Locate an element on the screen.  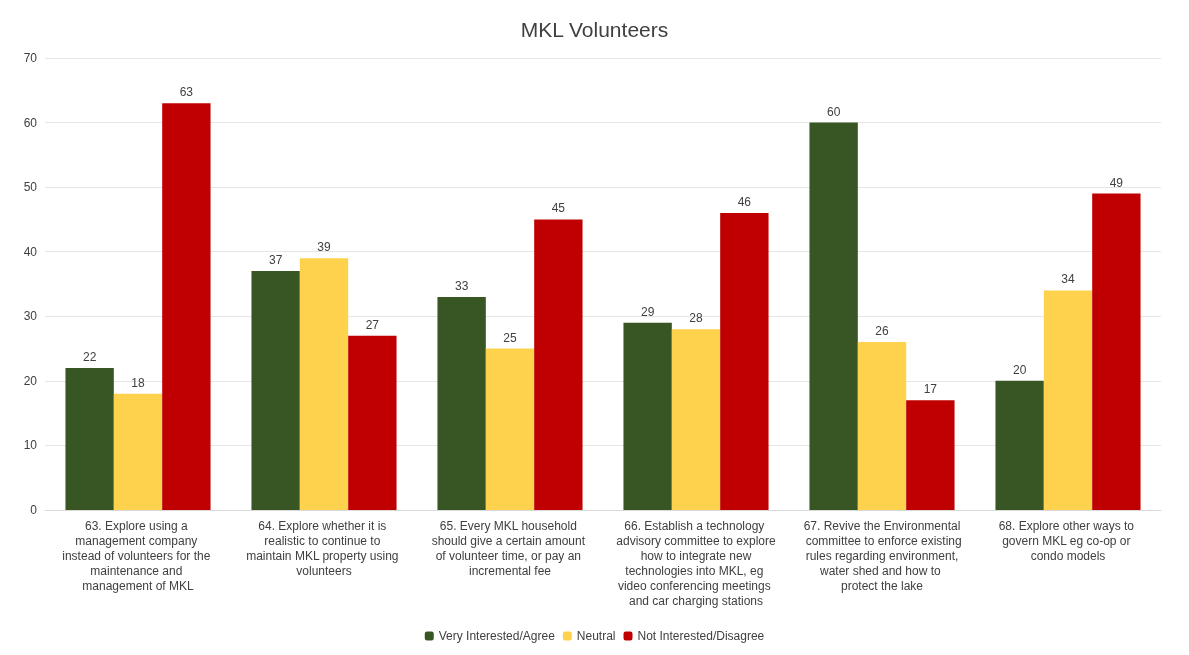
data-label: 27 is located at coordinates (372, 324).